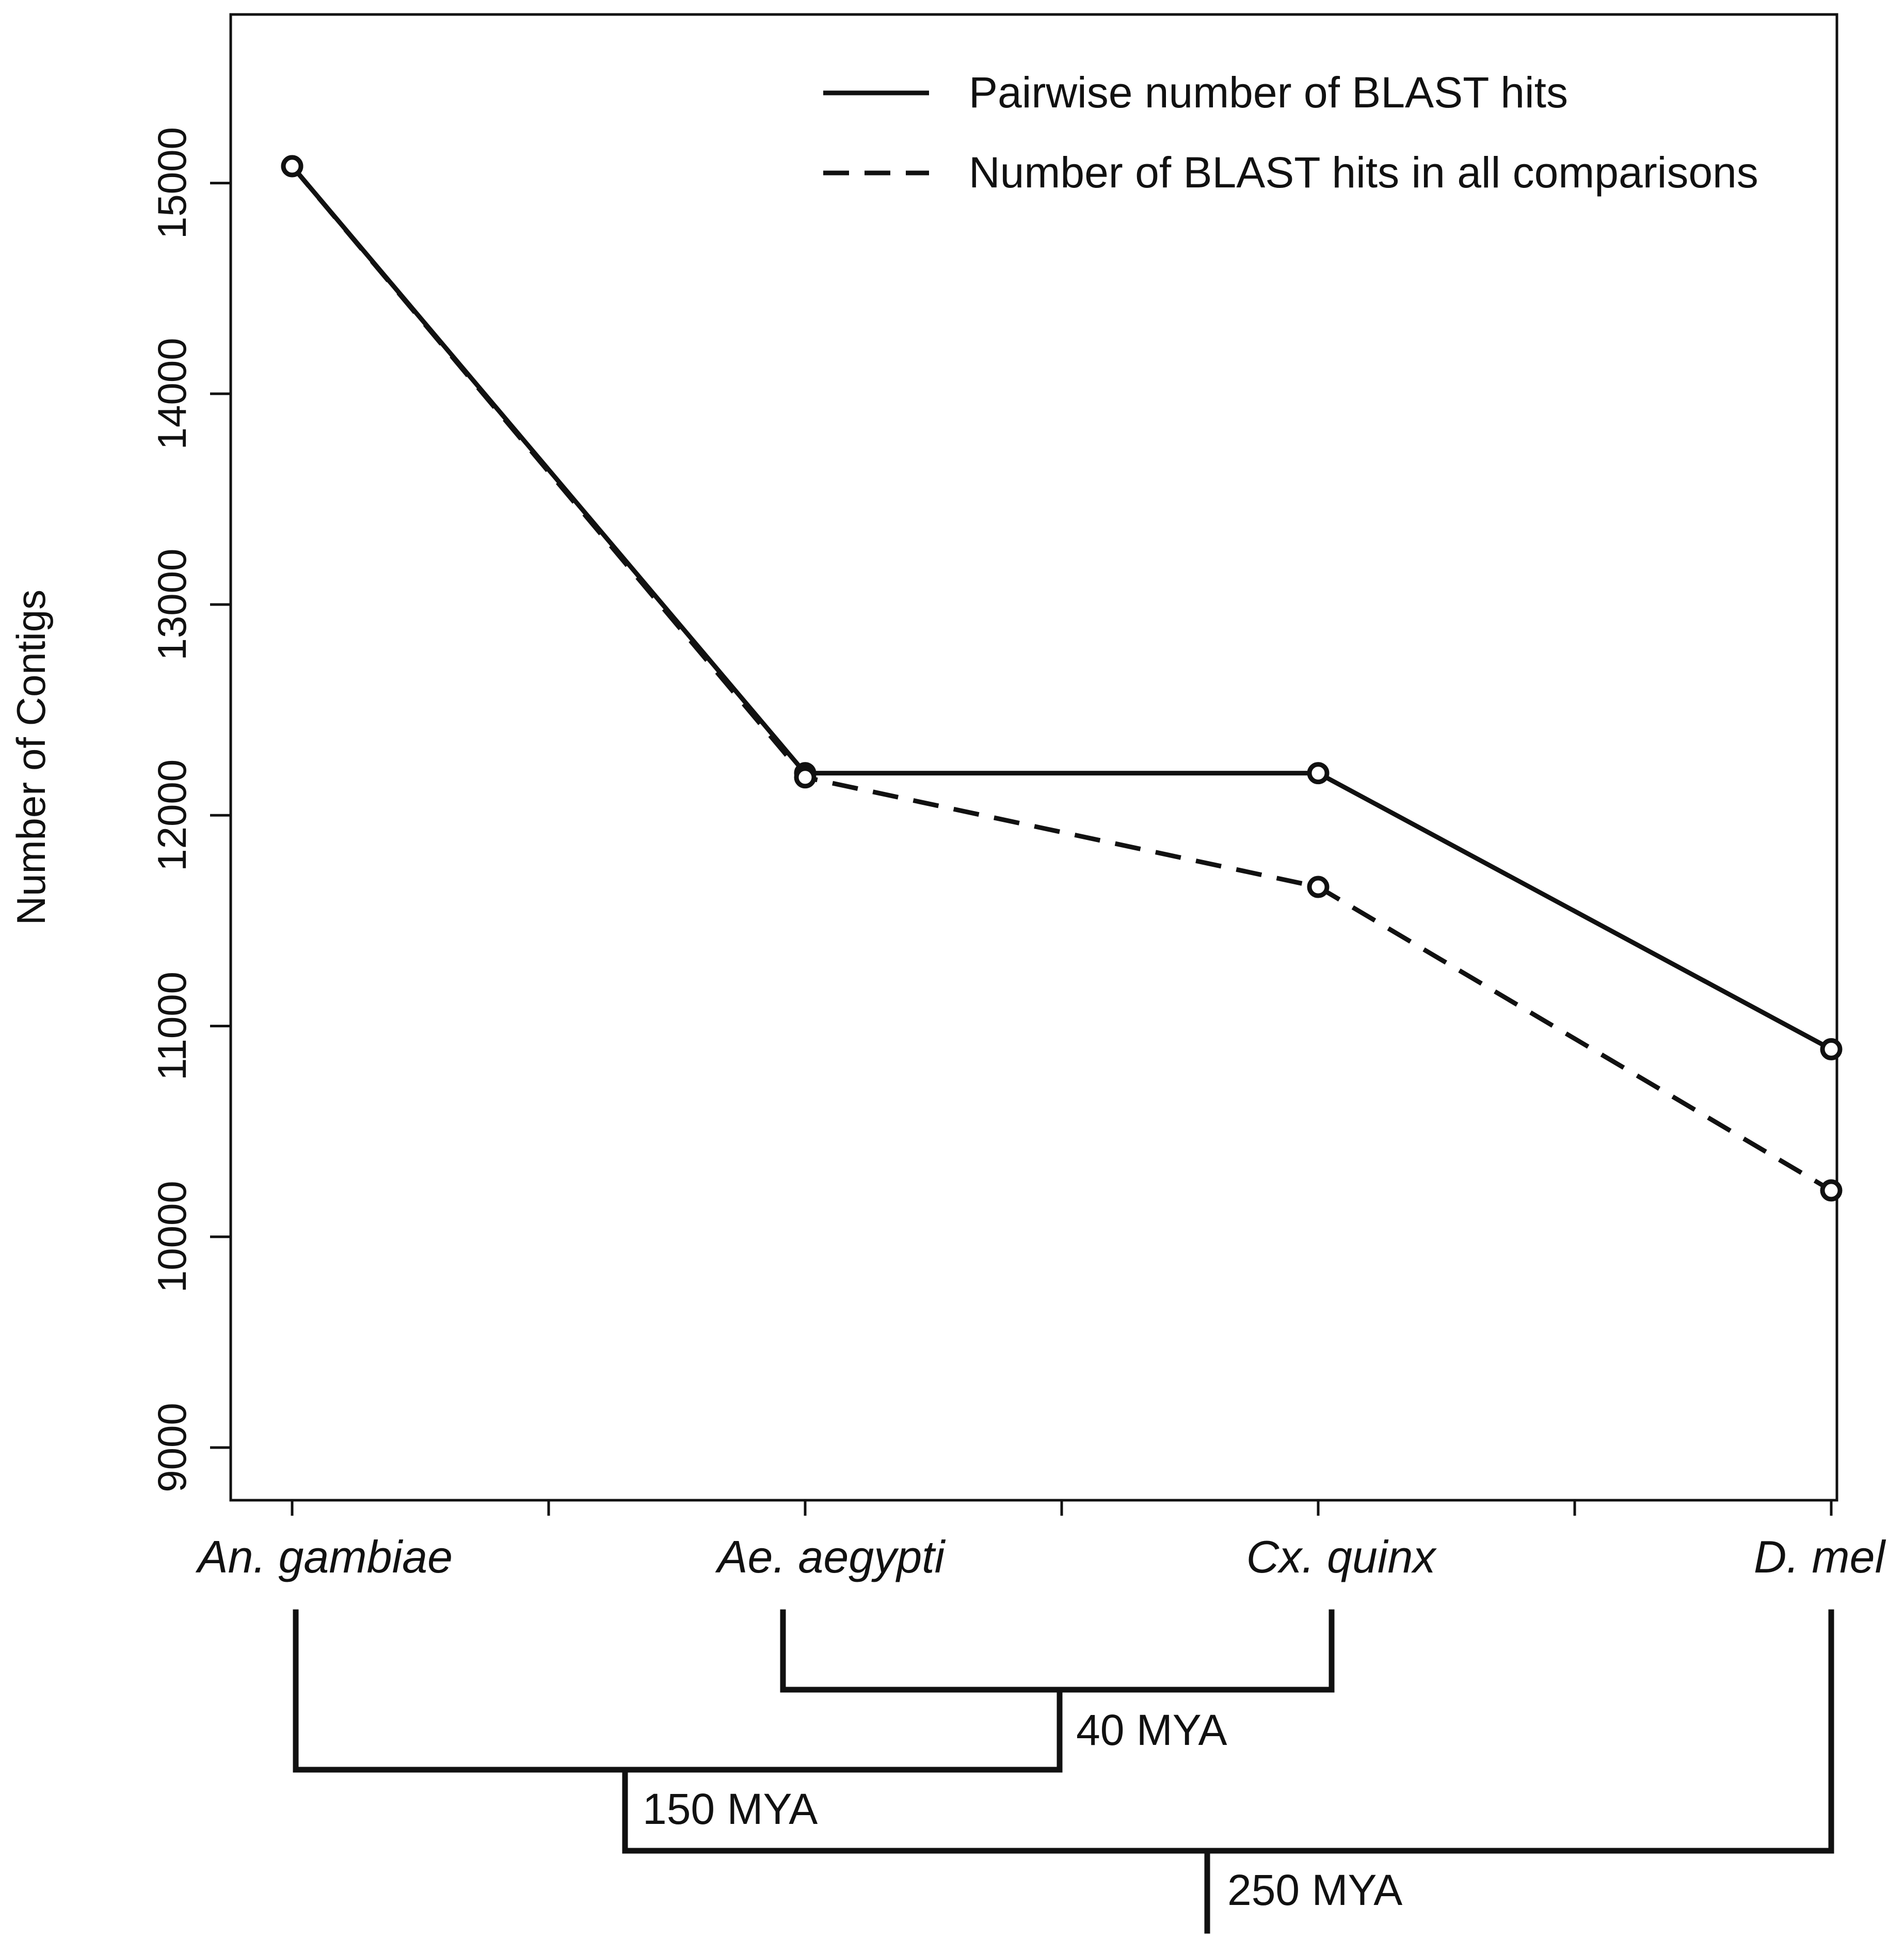 The image size is (1904, 1954). Describe the element at coordinates (1831, 1190) in the screenshot. I see `data-point-number-of-blast-hits-in-all-comparisons-d-mel` at that location.